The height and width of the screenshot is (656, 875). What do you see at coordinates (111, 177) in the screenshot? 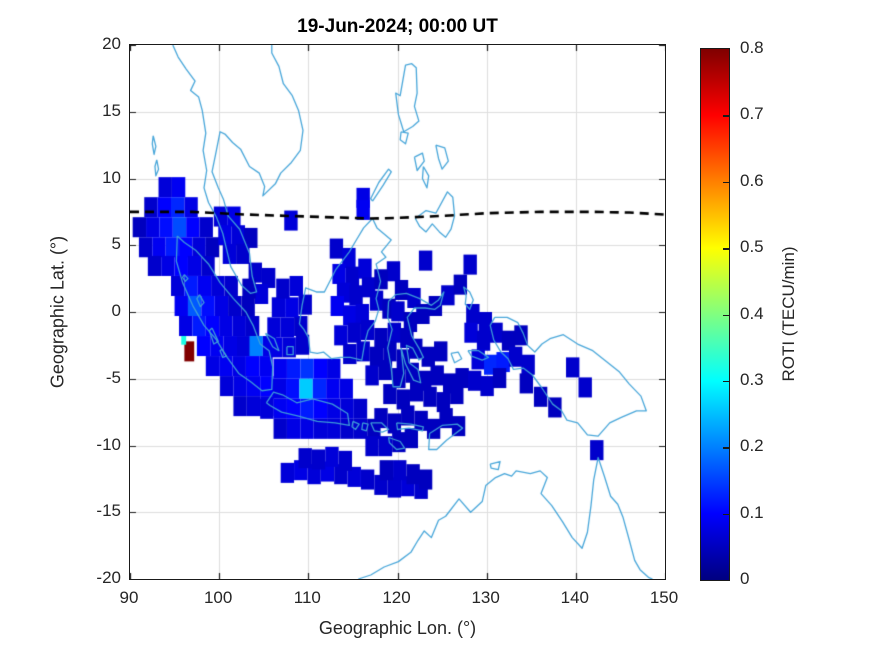
I see `y-tick-label: 10` at bounding box center [111, 177].